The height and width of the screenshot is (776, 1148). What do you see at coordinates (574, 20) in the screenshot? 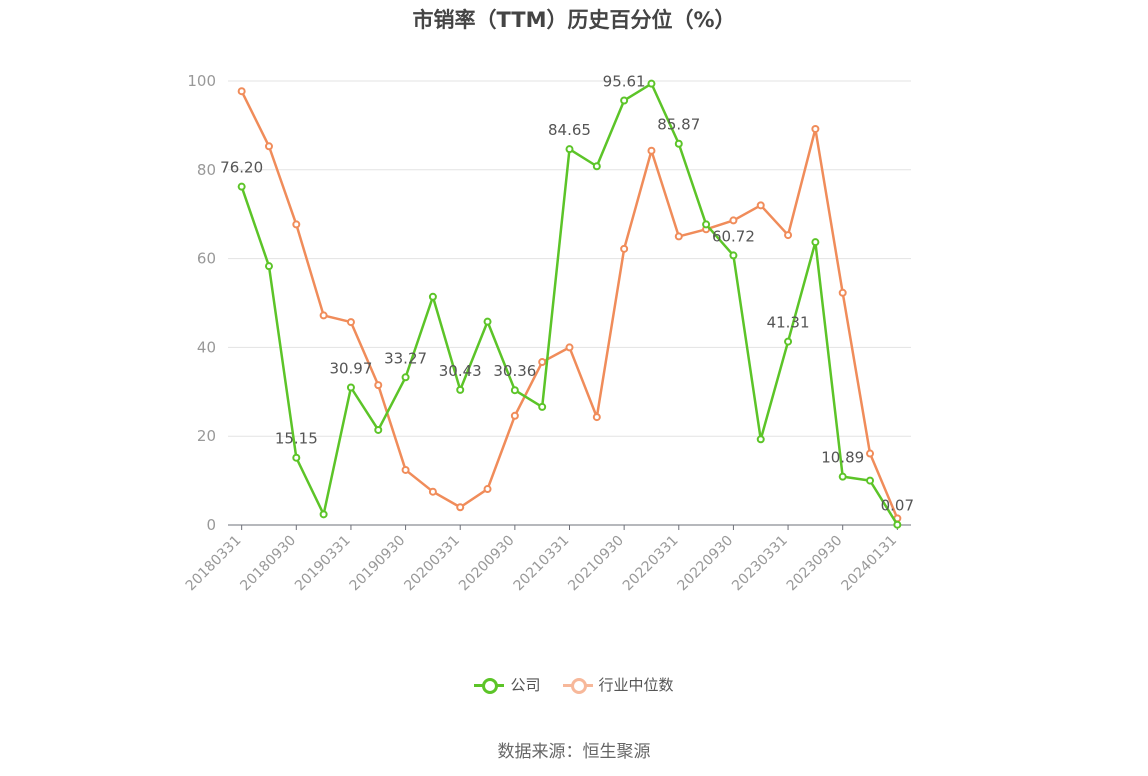
I see `chart-title: 市销率（TTM）历史百分位（%）` at bounding box center [574, 20].